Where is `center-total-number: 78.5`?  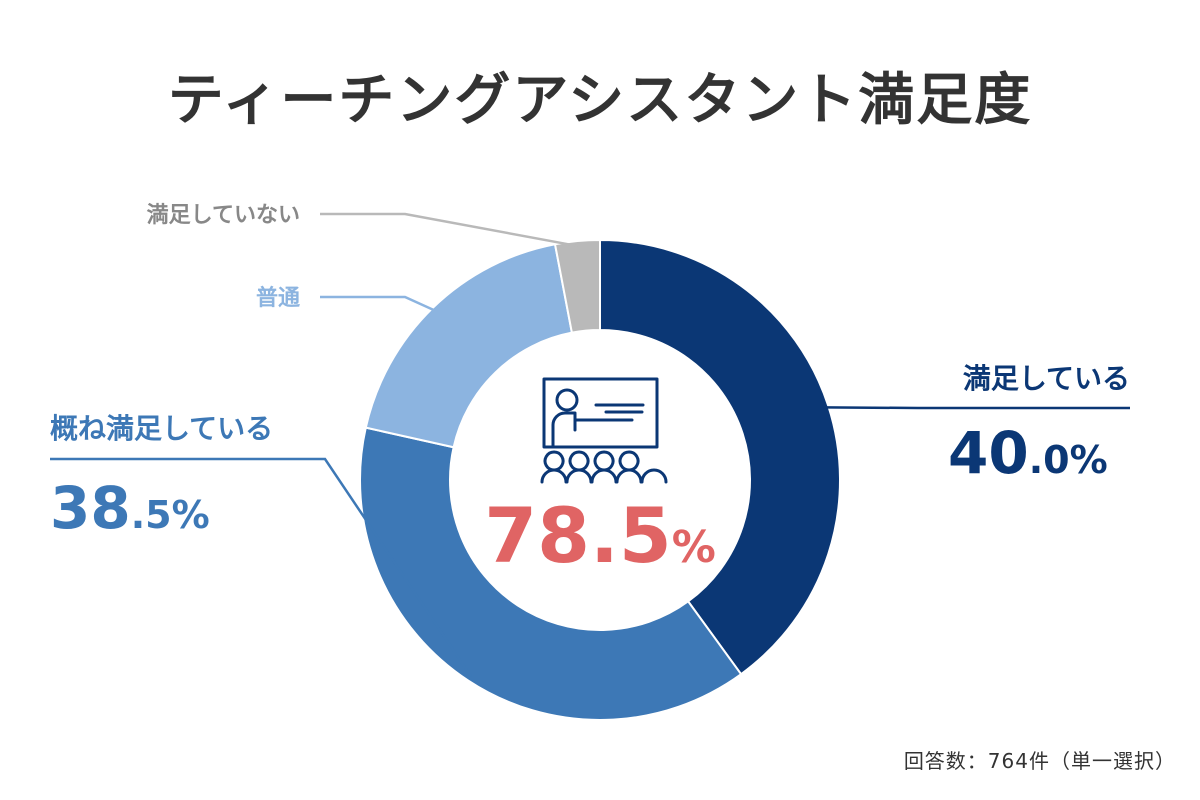 center-total-number: 78.5 is located at coordinates (578, 535).